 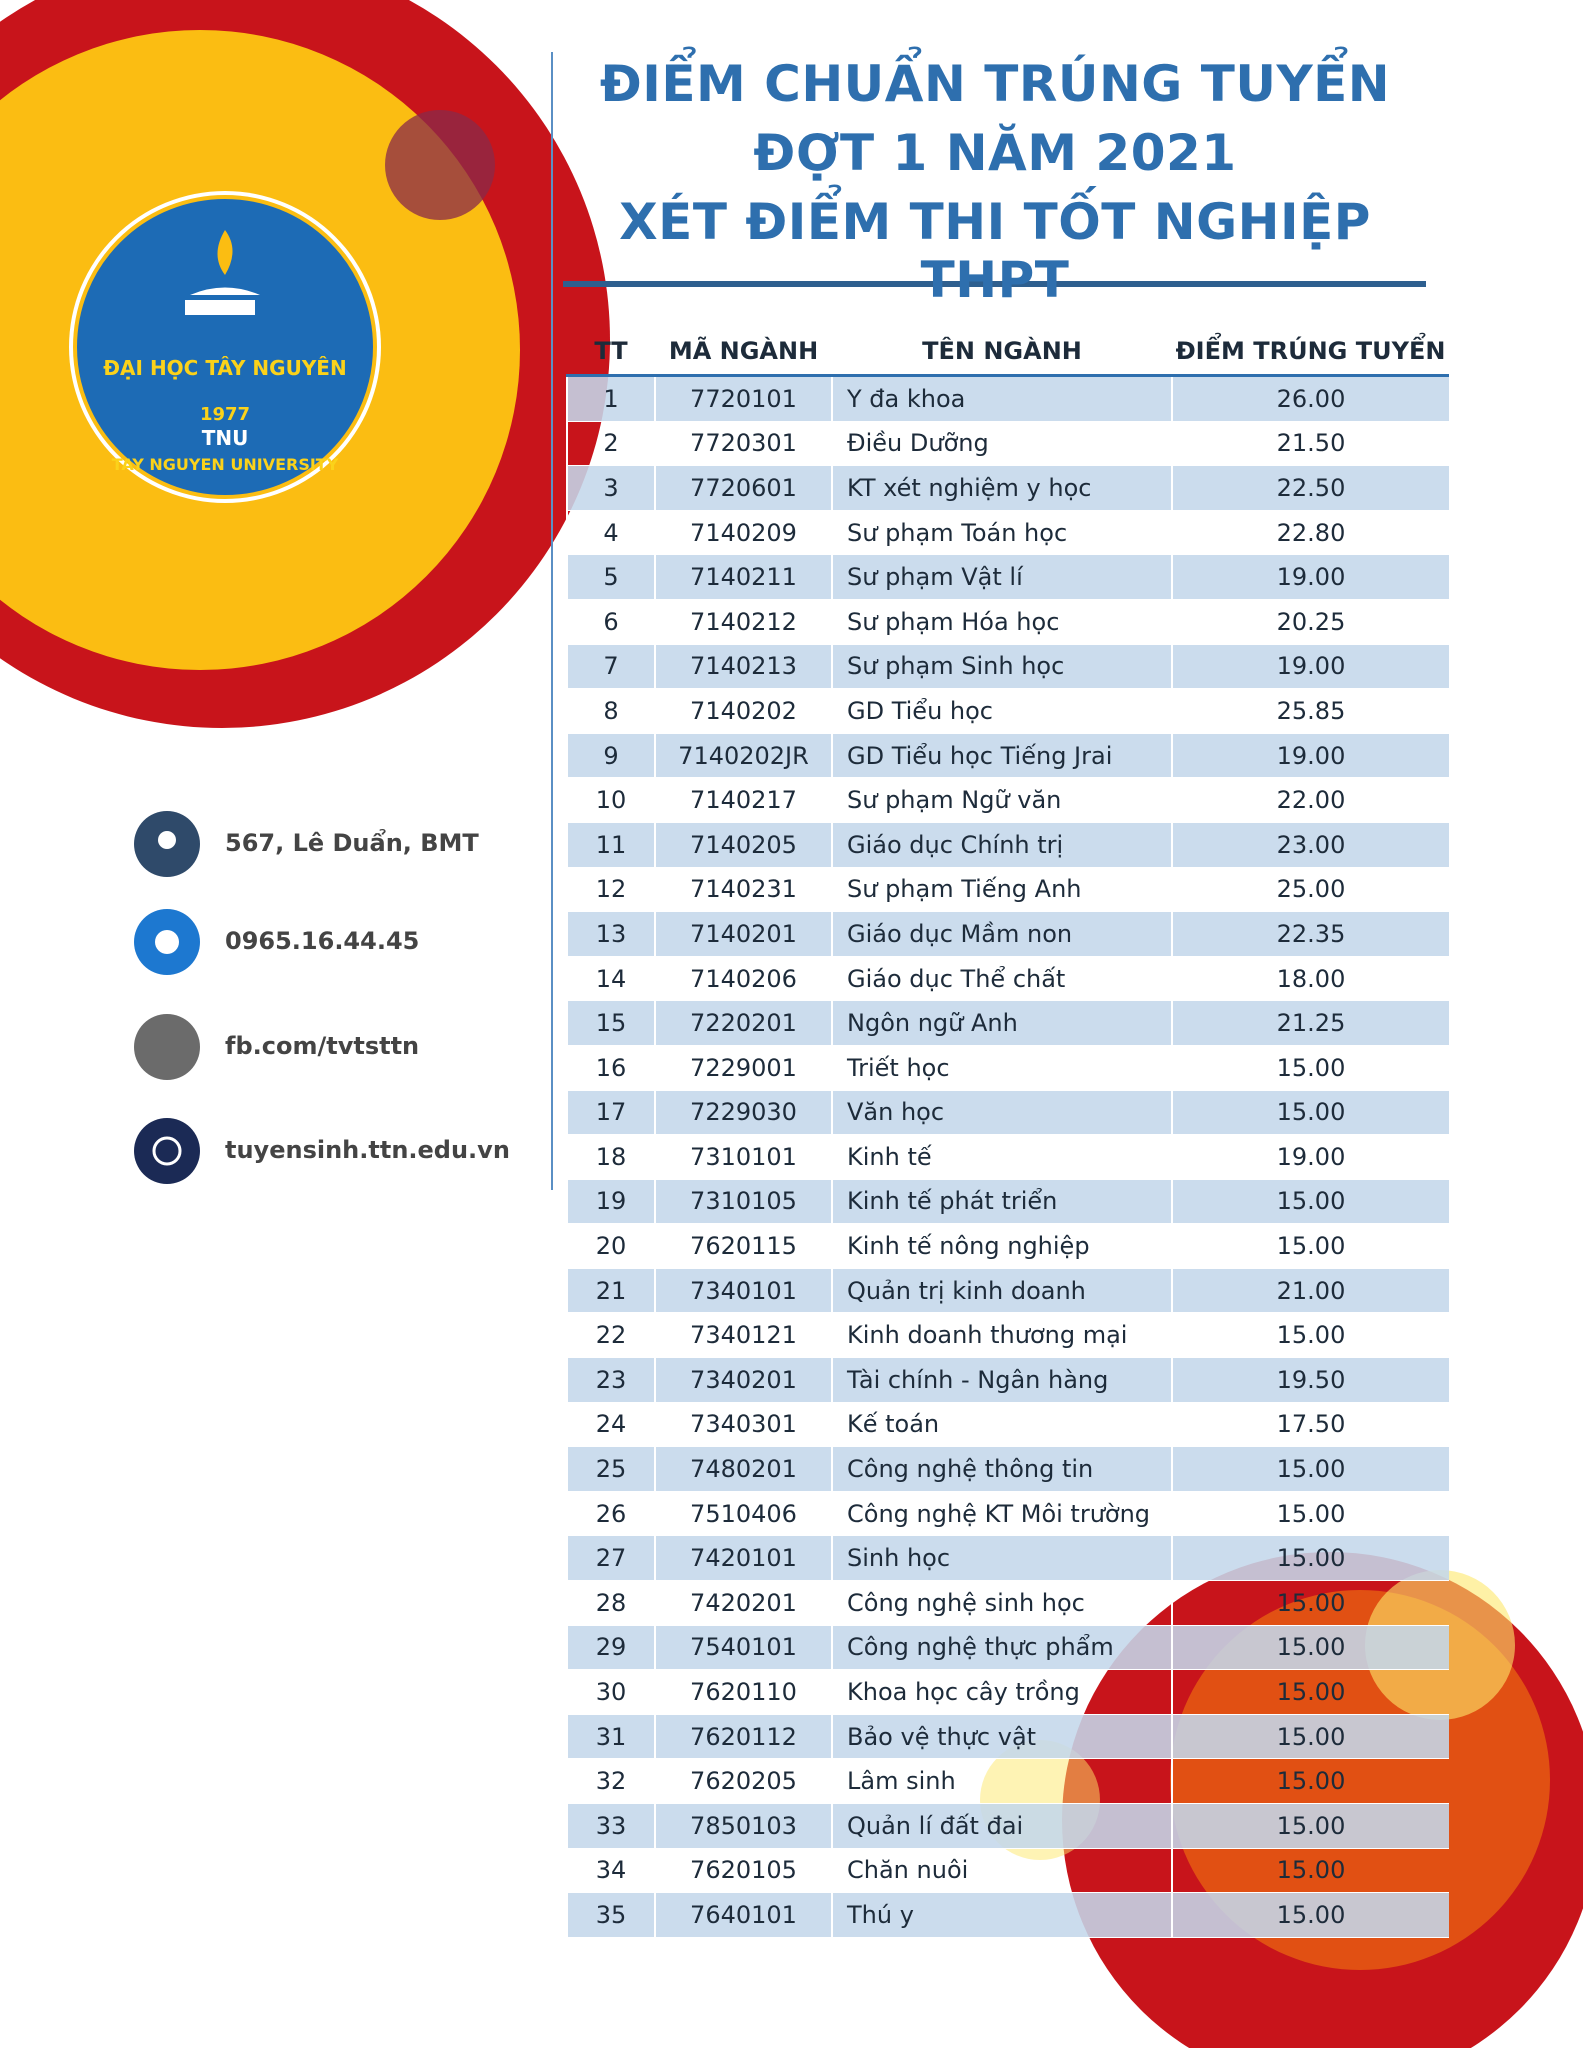 What do you see at coordinates (1310, 533) in the screenshot?
I see `score: 22.80` at bounding box center [1310, 533].